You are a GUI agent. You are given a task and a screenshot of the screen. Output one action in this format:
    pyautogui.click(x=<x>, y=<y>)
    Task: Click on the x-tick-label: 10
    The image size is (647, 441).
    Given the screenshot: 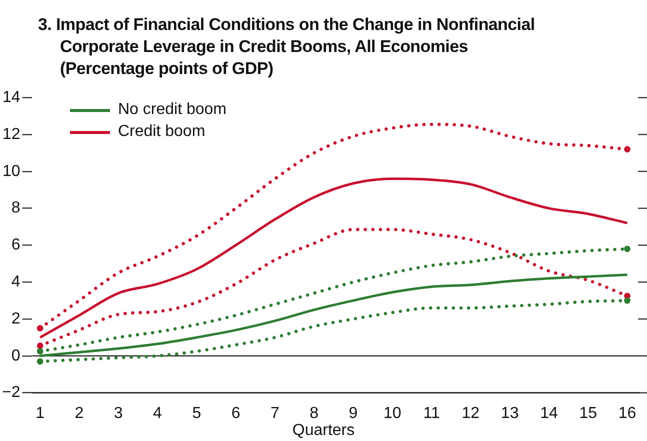 What is the action you would take?
    pyautogui.click(x=392, y=413)
    